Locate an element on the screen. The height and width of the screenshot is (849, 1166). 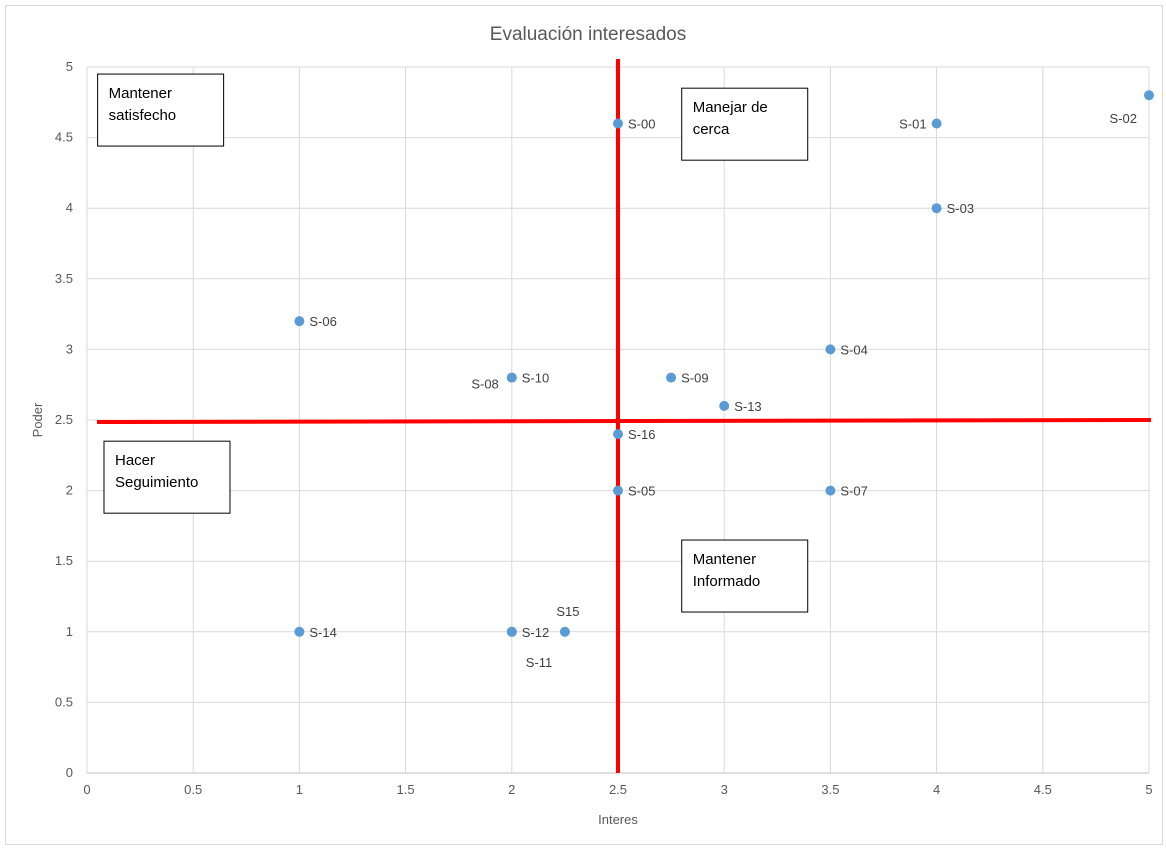
x-tick-label: 4 is located at coordinates (936, 789).